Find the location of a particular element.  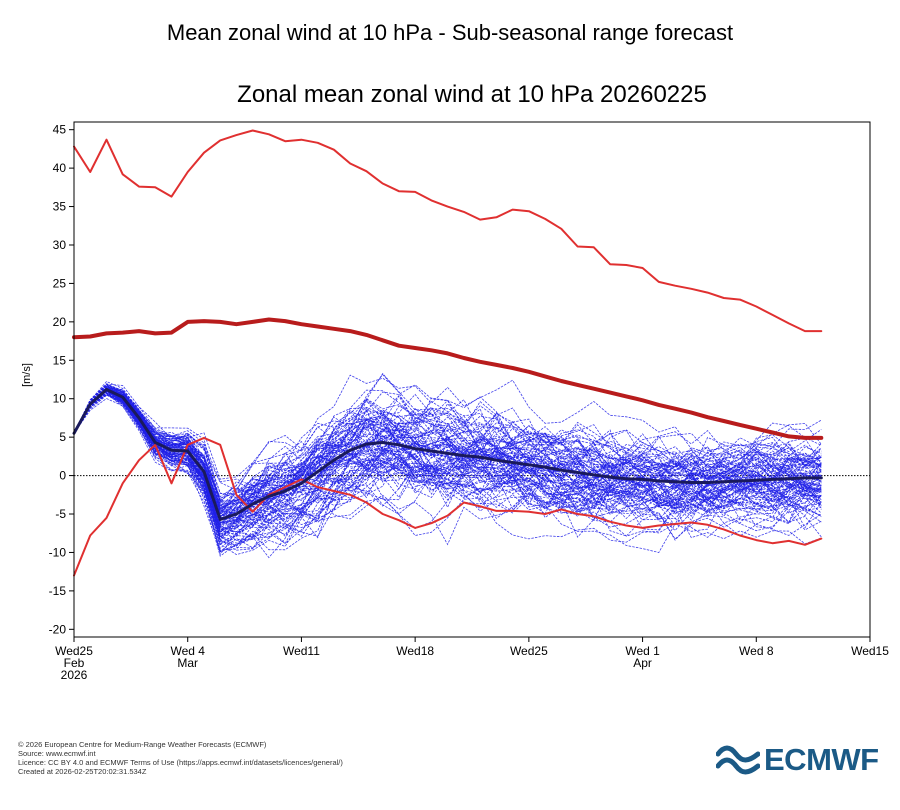

y-tick-label: 30 is located at coordinates (60, 245).